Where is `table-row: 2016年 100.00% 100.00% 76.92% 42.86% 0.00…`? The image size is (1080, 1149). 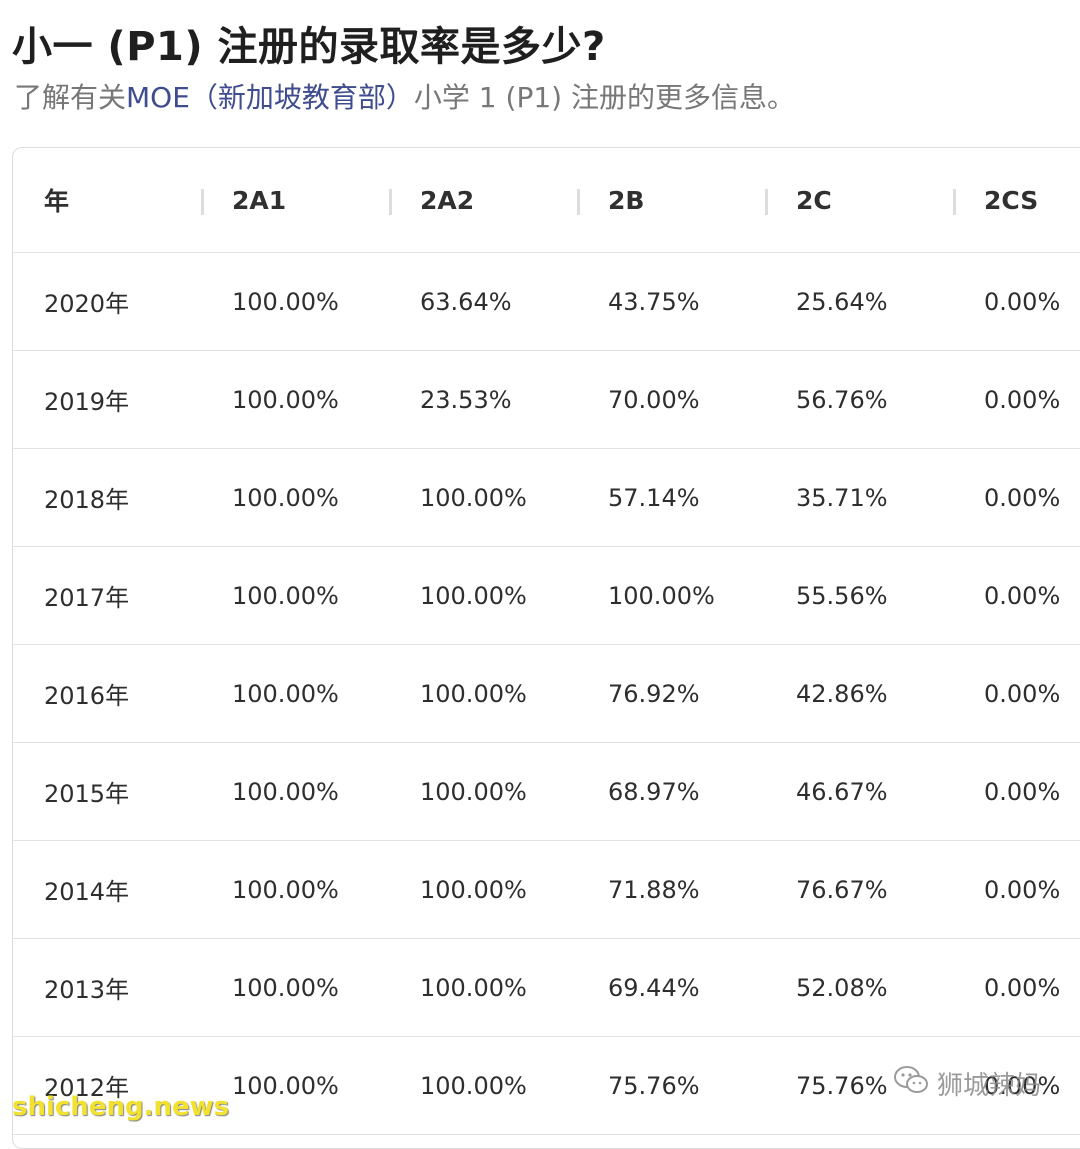
table-row: 2016年 100.00% 100.00% 76.92% 42.86% 0.00… is located at coordinates (546, 694).